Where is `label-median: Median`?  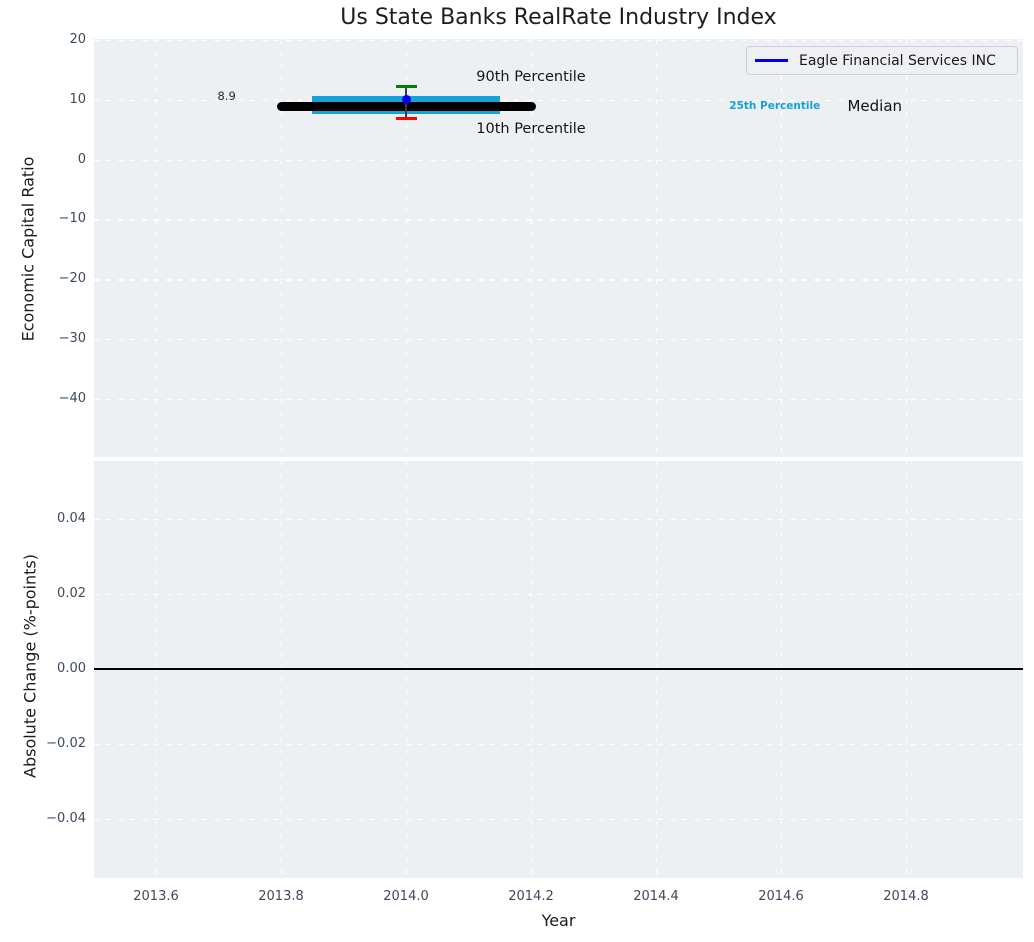 label-median: Median is located at coordinates (875, 105).